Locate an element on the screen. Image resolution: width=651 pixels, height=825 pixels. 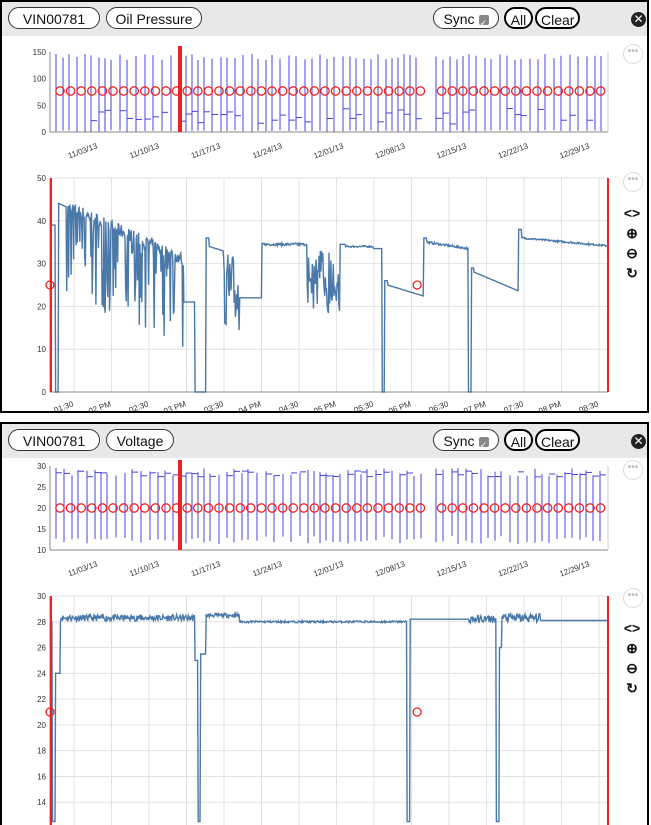
detail-y-tick-label: 0 is located at coordinates (44, 392).